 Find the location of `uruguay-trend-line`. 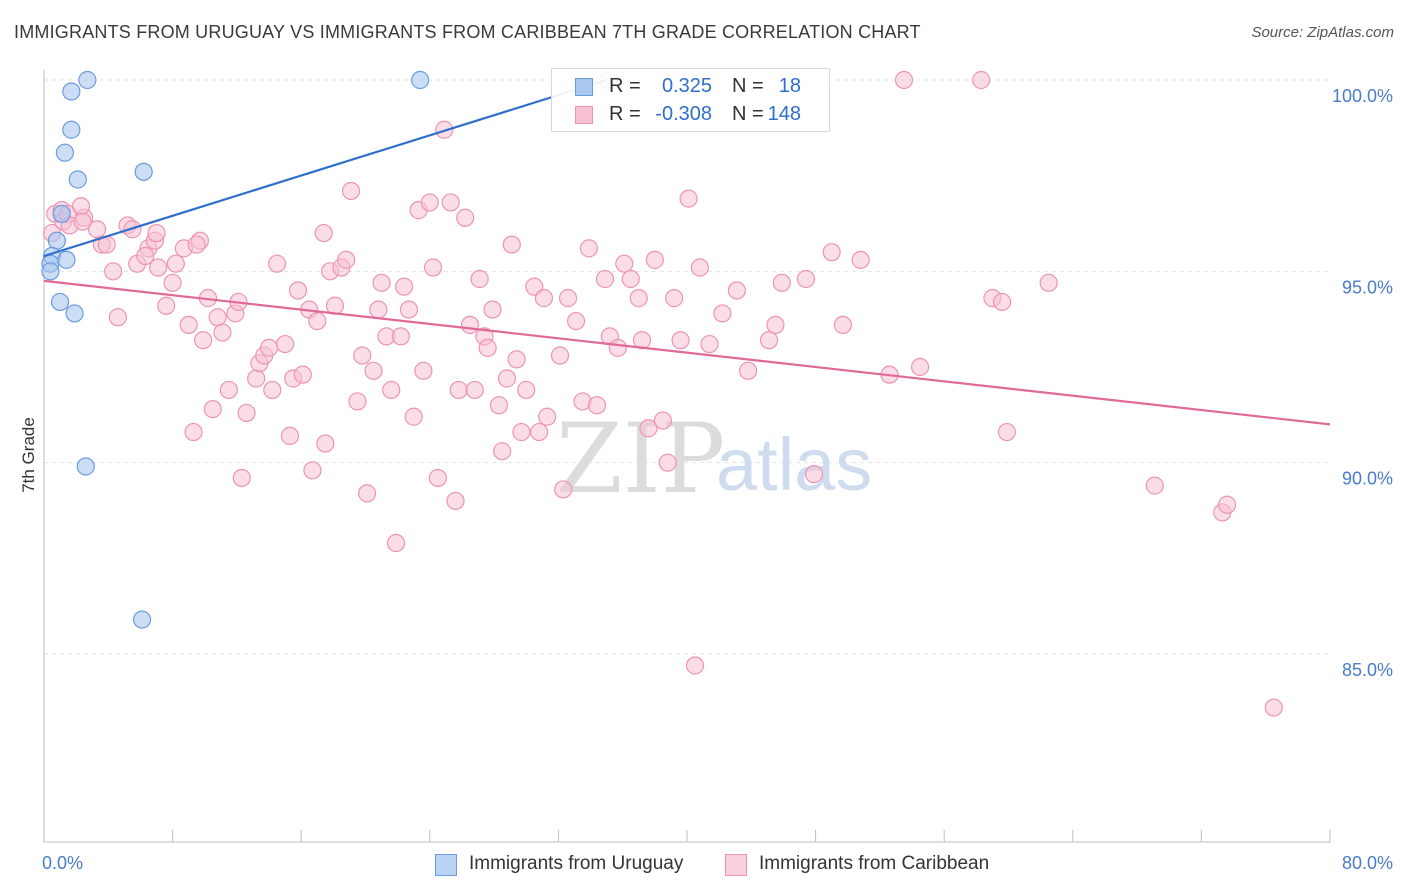

uruguay-trend-line is located at coordinates (325, 168).